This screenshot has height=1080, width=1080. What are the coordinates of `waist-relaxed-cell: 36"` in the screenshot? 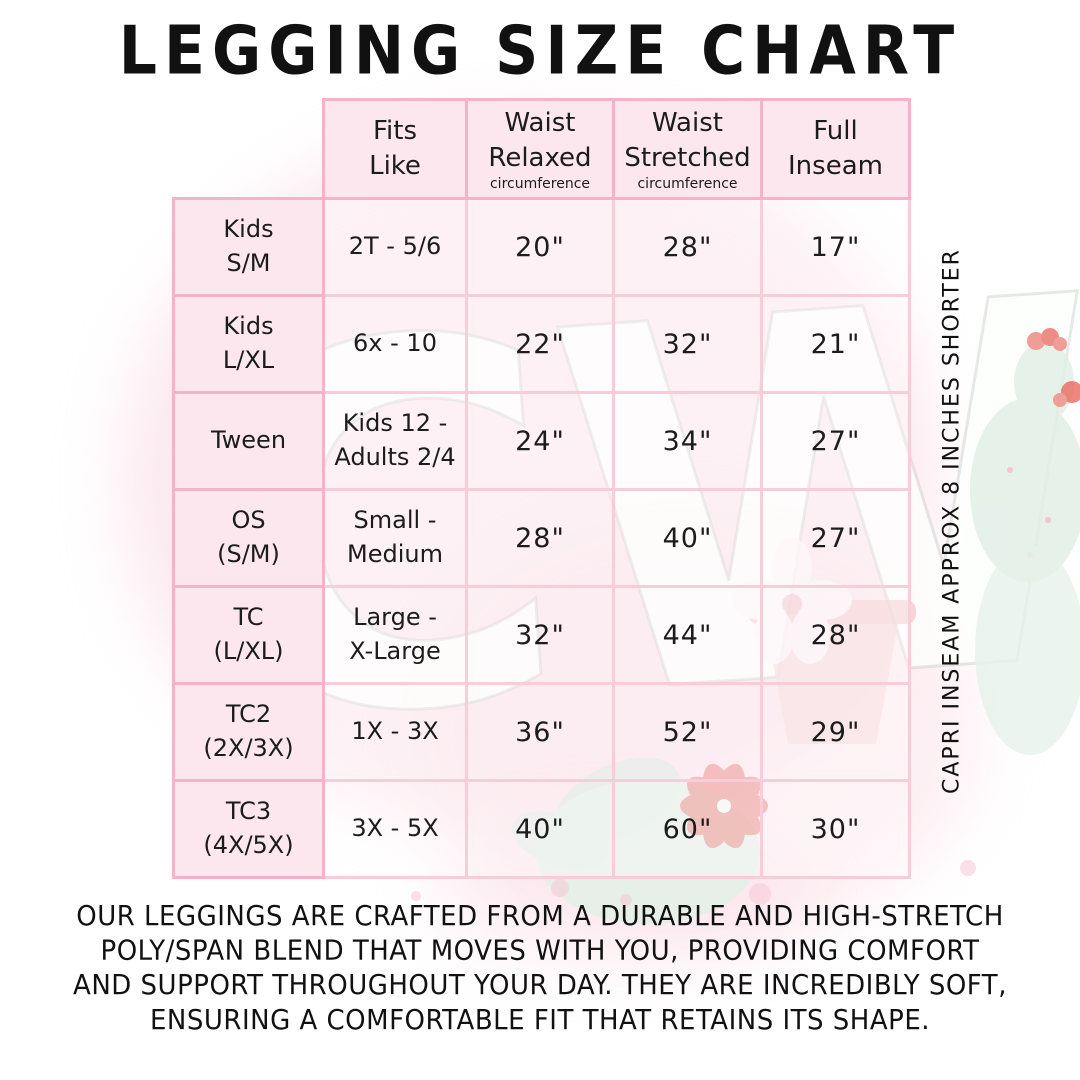 It's located at (540, 732).